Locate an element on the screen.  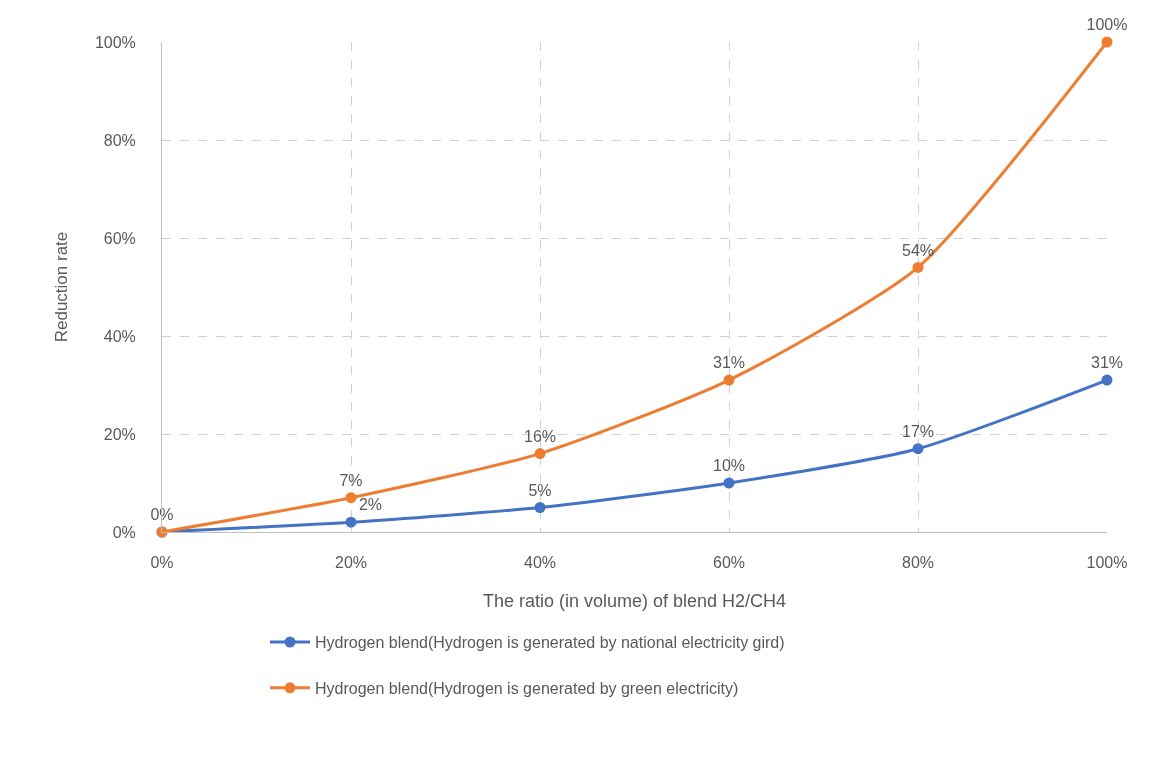
data-label: 17% is located at coordinates (918, 431).